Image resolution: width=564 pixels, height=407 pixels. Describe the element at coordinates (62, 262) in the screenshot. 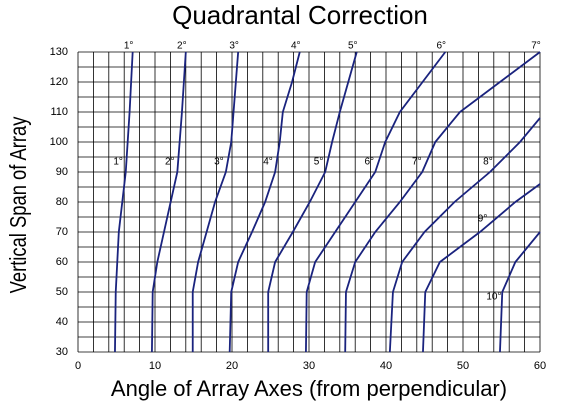

I see `y-tick-label: 60` at that location.